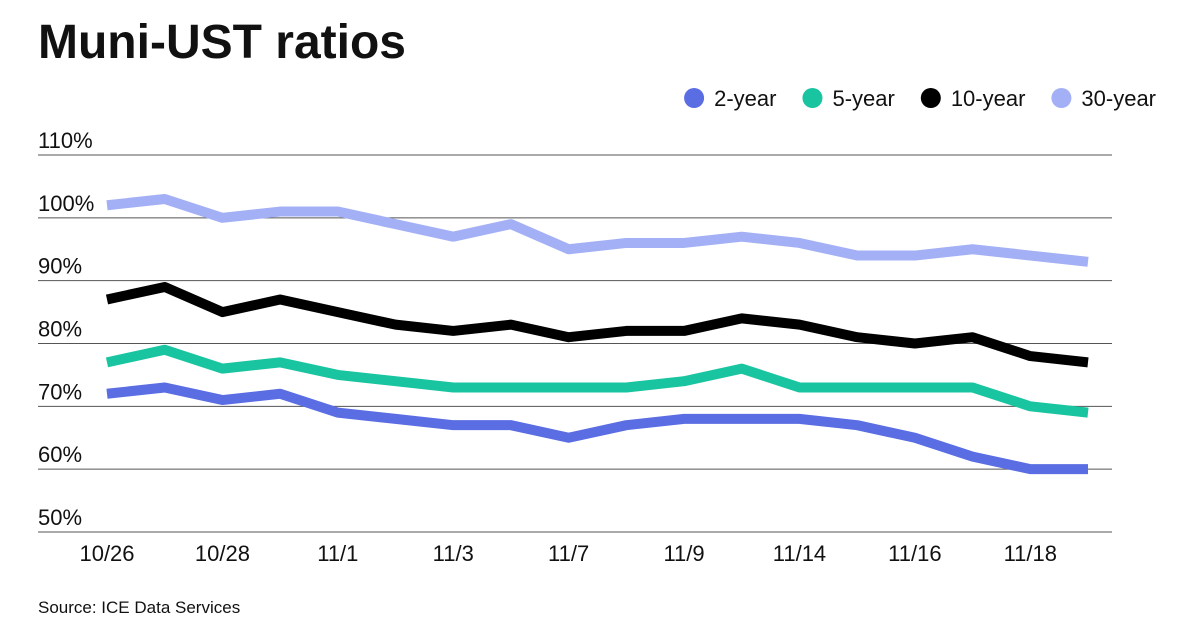 Image resolution: width=1200 pixels, height=630 pixels. What do you see at coordinates (337, 553) in the screenshot?
I see `x-tick-label: 11/1` at bounding box center [337, 553].